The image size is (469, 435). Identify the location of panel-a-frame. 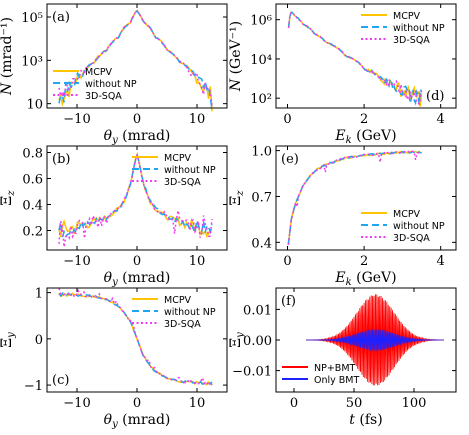
(137, 56).